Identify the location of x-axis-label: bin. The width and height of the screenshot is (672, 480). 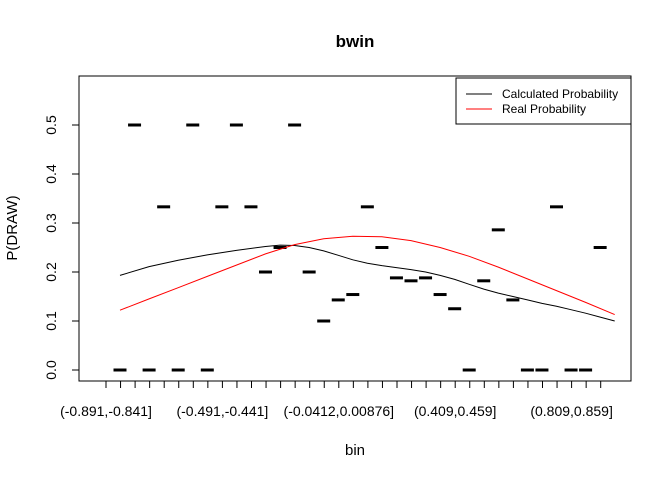
(355, 450).